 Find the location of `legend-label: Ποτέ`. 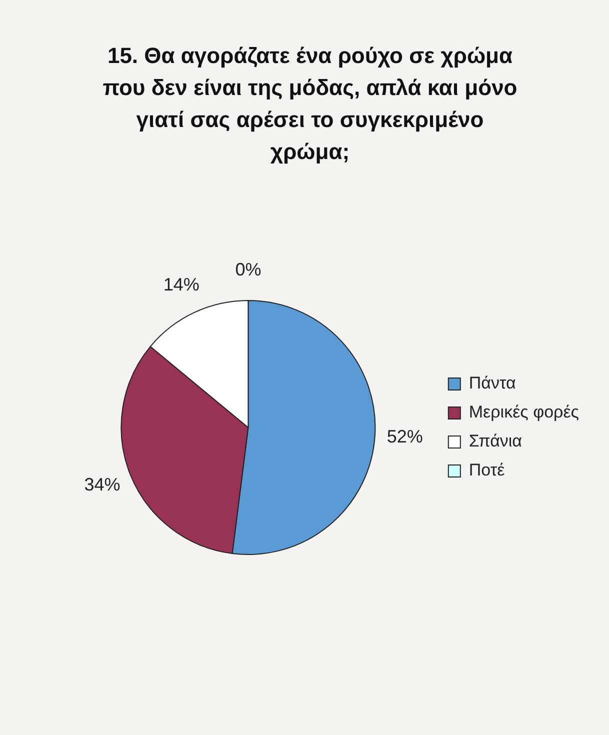

legend-label: Ποτέ is located at coordinates (487, 470).